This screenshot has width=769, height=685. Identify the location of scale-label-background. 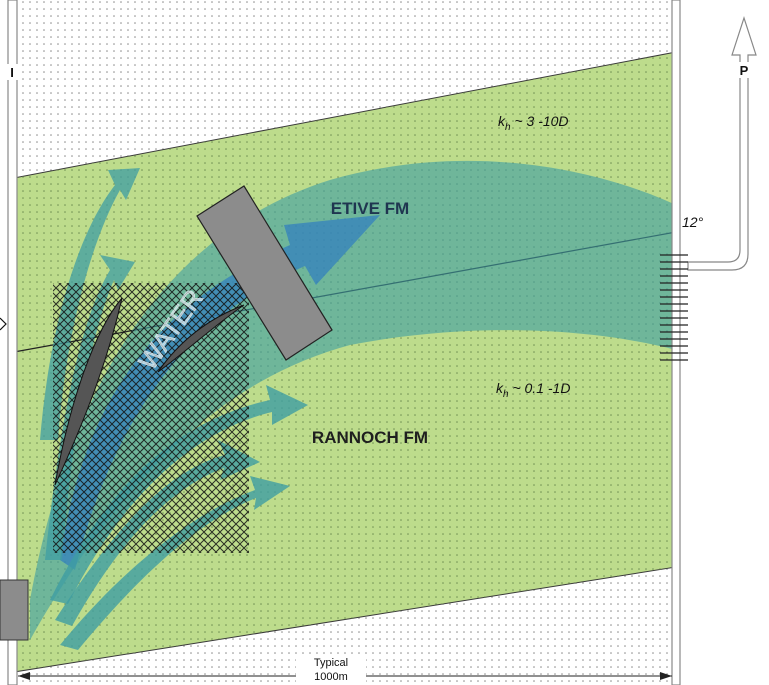
(331, 670).